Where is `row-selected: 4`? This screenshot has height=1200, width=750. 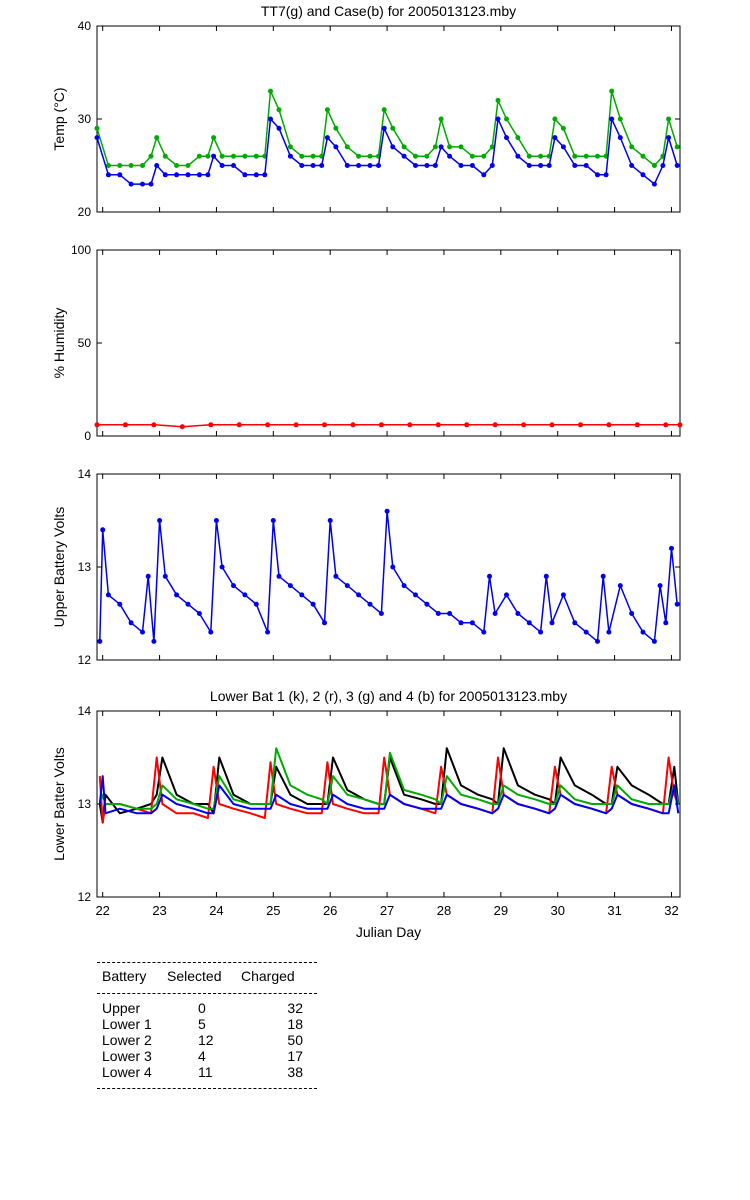
row-selected: 4 is located at coordinates (202, 1056).